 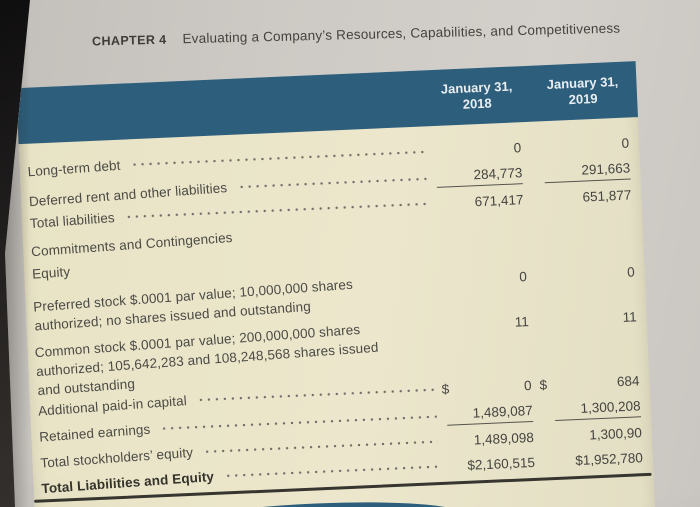 I want to click on value: $1,952,780, so click(x=609, y=459).